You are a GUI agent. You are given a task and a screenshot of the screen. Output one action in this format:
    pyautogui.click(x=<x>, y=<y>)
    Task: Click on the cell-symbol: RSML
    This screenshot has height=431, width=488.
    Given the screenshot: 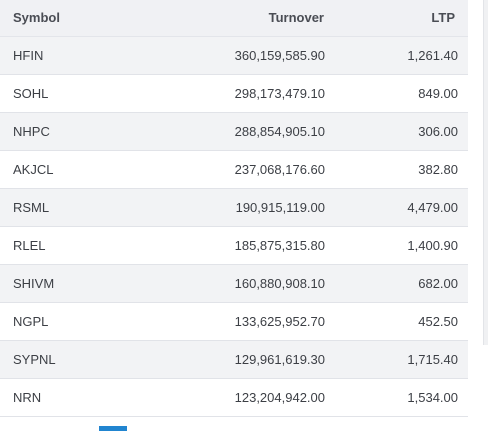 What is the action you would take?
    pyautogui.click(x=70, y=207)
    